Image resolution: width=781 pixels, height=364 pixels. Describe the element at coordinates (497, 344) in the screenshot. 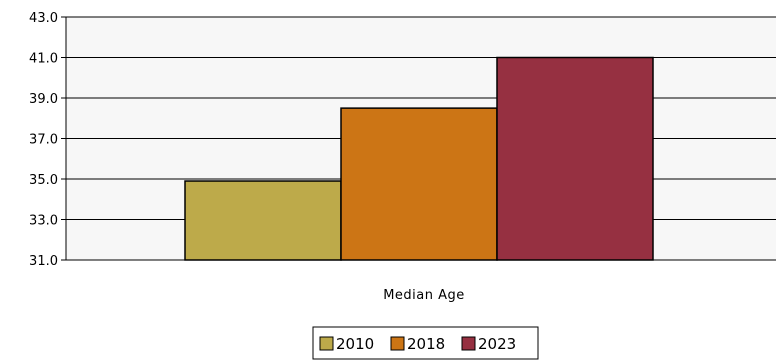

I see `legend-label-2023: 2023` at that location.